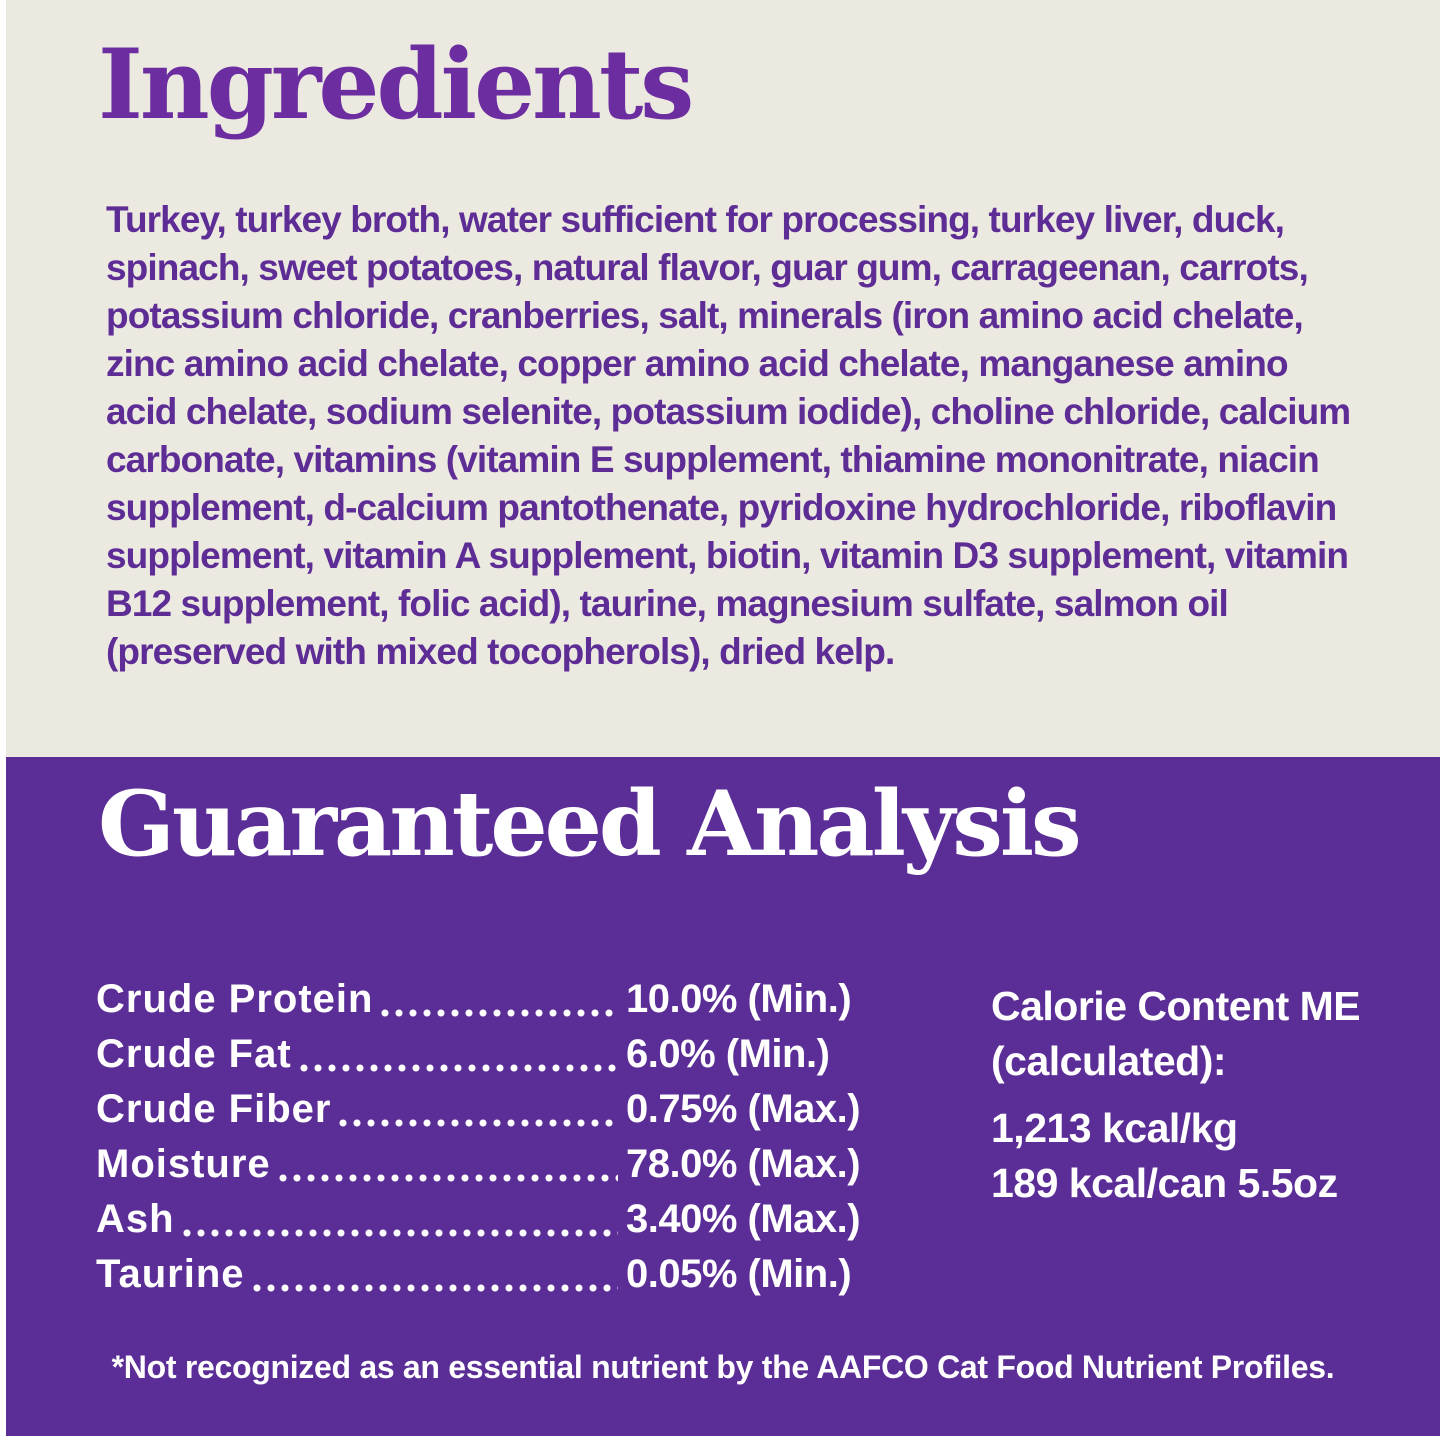  I want to click on analysis-row-taurine: Taurine 0.05% (Min.), so click(498, 1279).